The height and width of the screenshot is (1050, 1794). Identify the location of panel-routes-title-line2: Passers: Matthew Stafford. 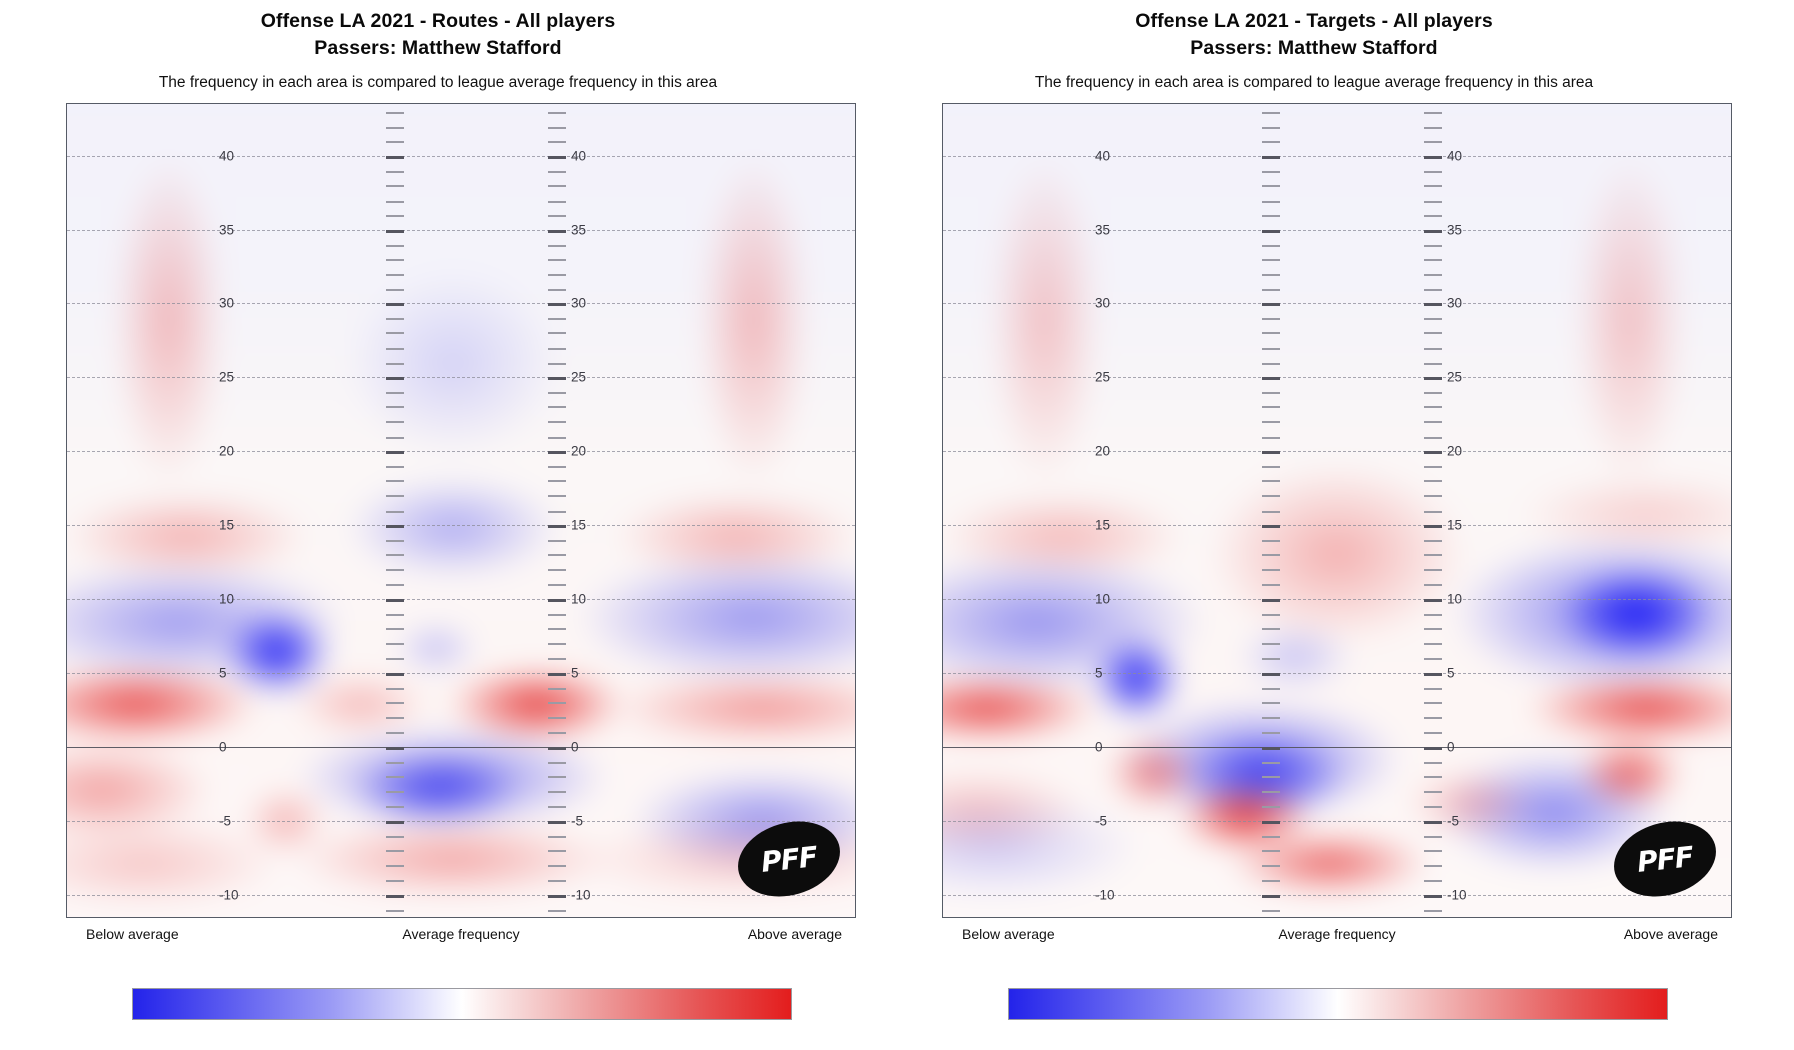
(438, 48).